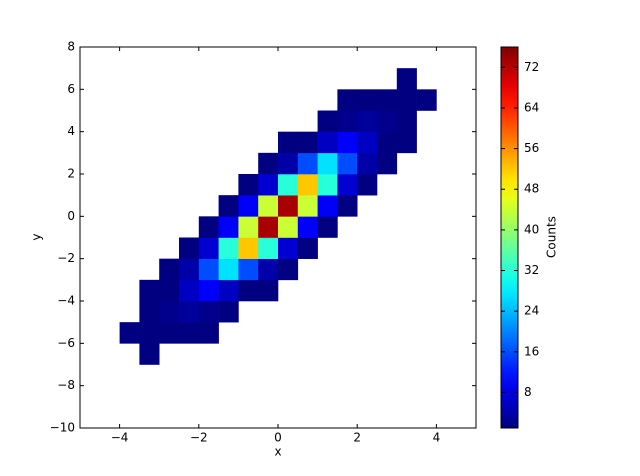 The image size is (640, 476). I want to click on colorbar-tick-label: 72, so click(531, 67).